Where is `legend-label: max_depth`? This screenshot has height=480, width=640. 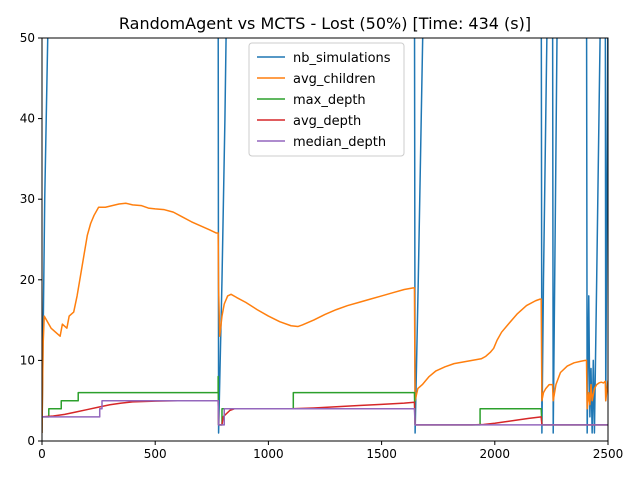
legend-label: max_depth is located at coordinates (329, 100).